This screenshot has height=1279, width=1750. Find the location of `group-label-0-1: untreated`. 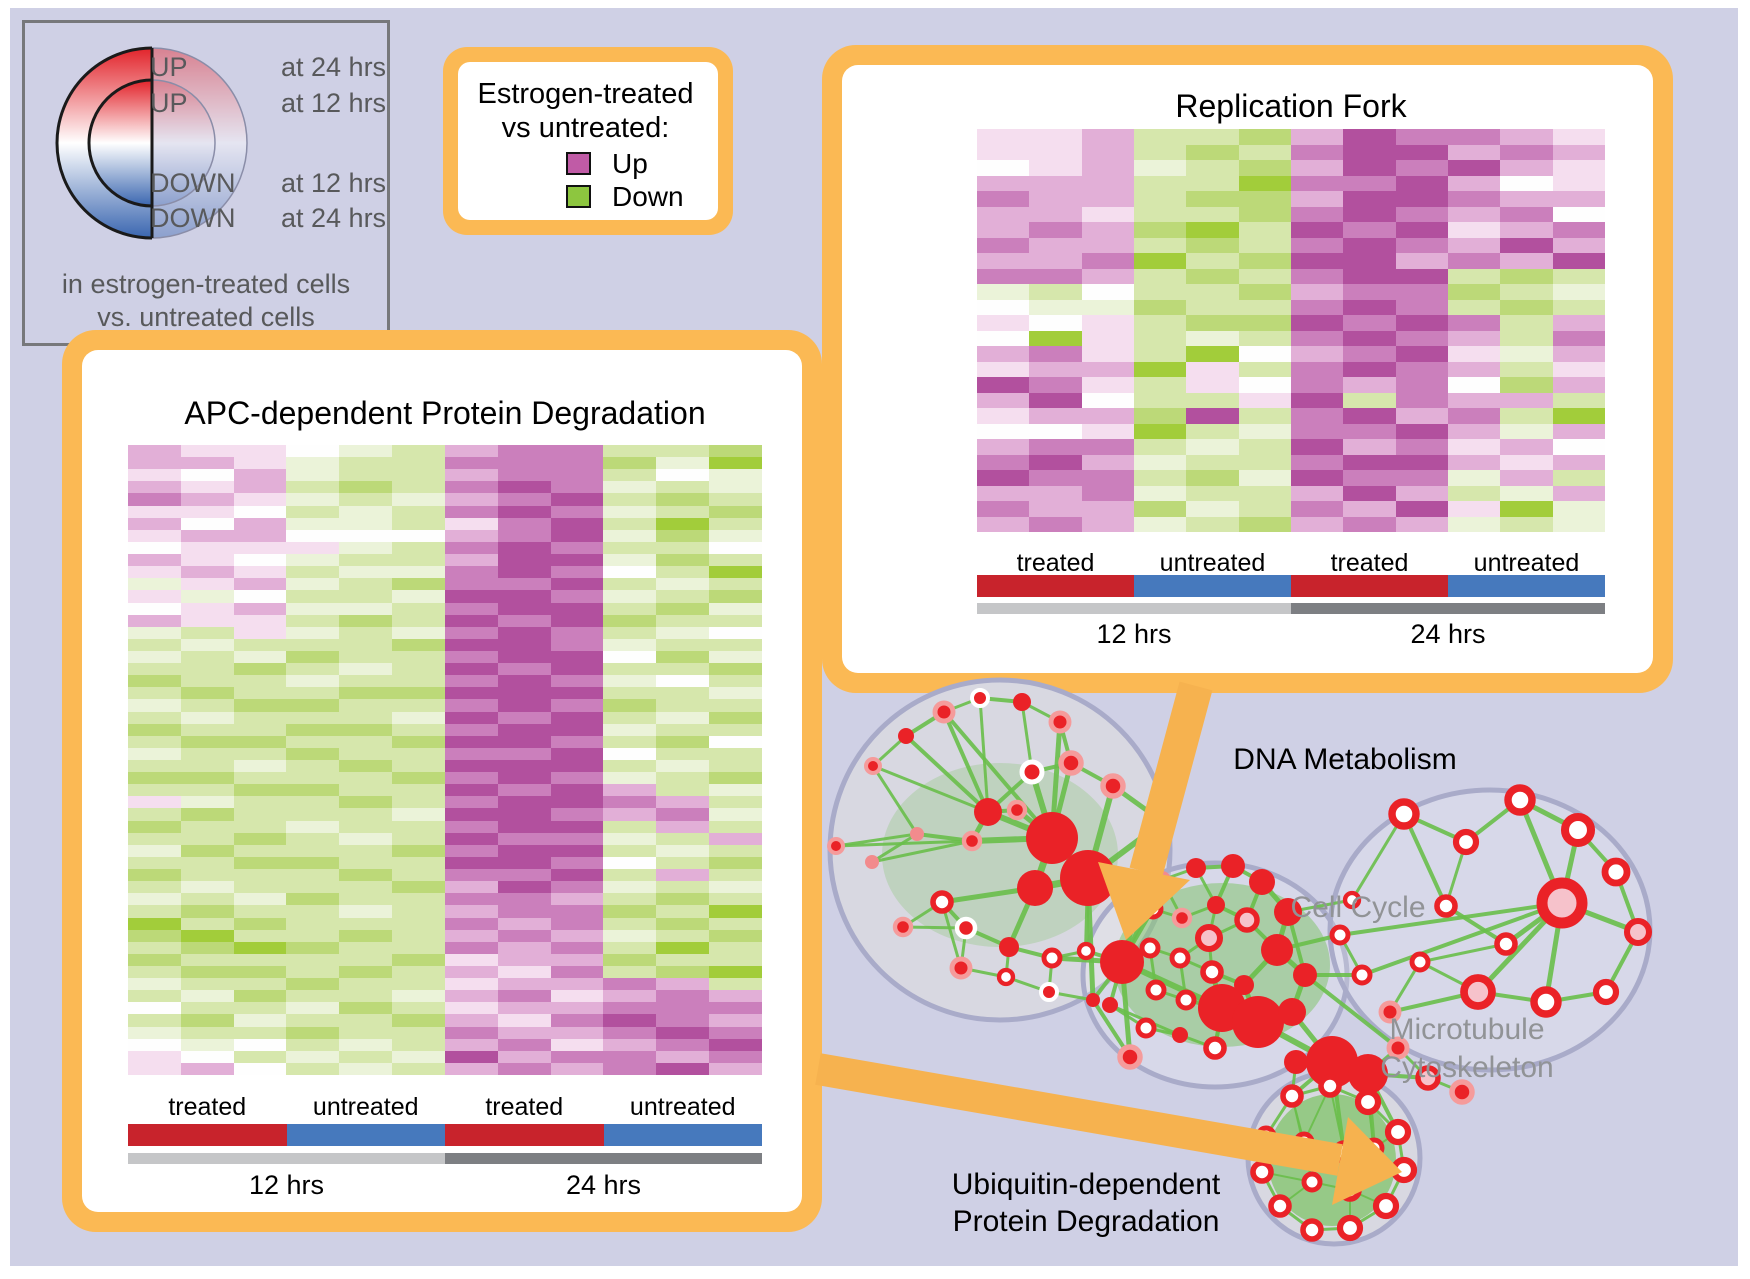

group-label-0-1: untreated is located at coordinates (365, 1107).